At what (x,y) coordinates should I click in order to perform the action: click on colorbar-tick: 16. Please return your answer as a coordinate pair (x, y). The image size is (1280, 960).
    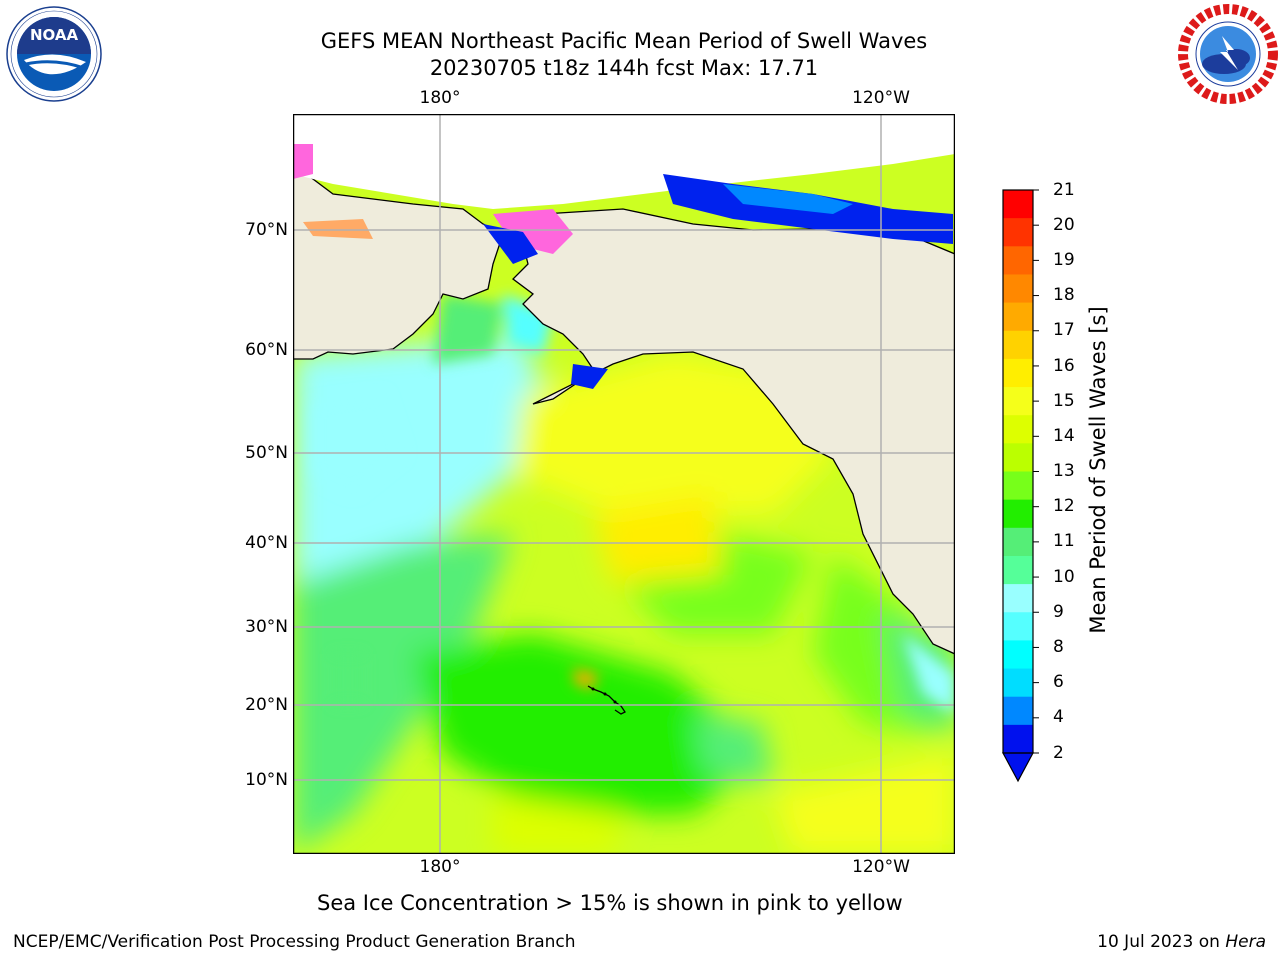
    Looking at the image, I should click on (1064, 366).